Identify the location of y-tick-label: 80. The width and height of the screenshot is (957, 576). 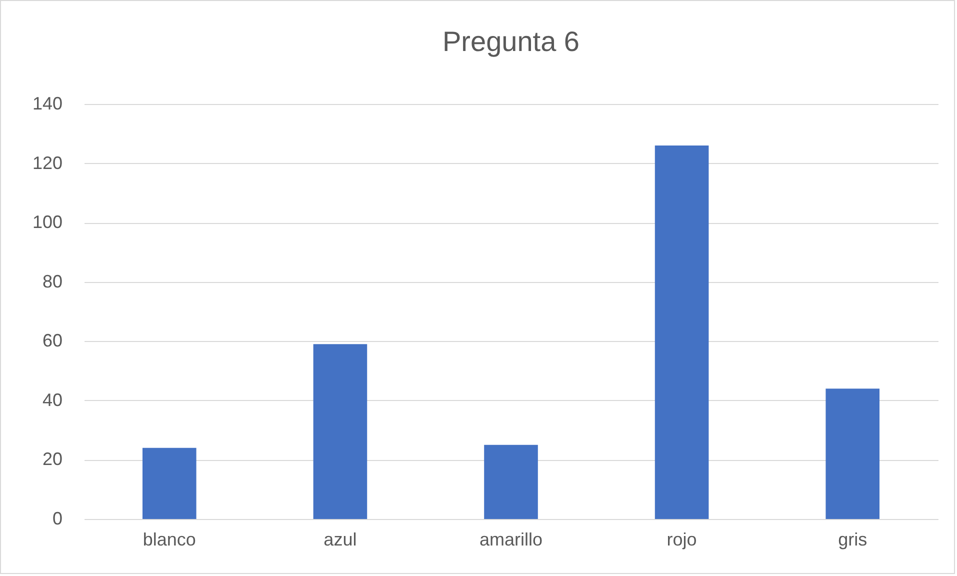
(52, 281).